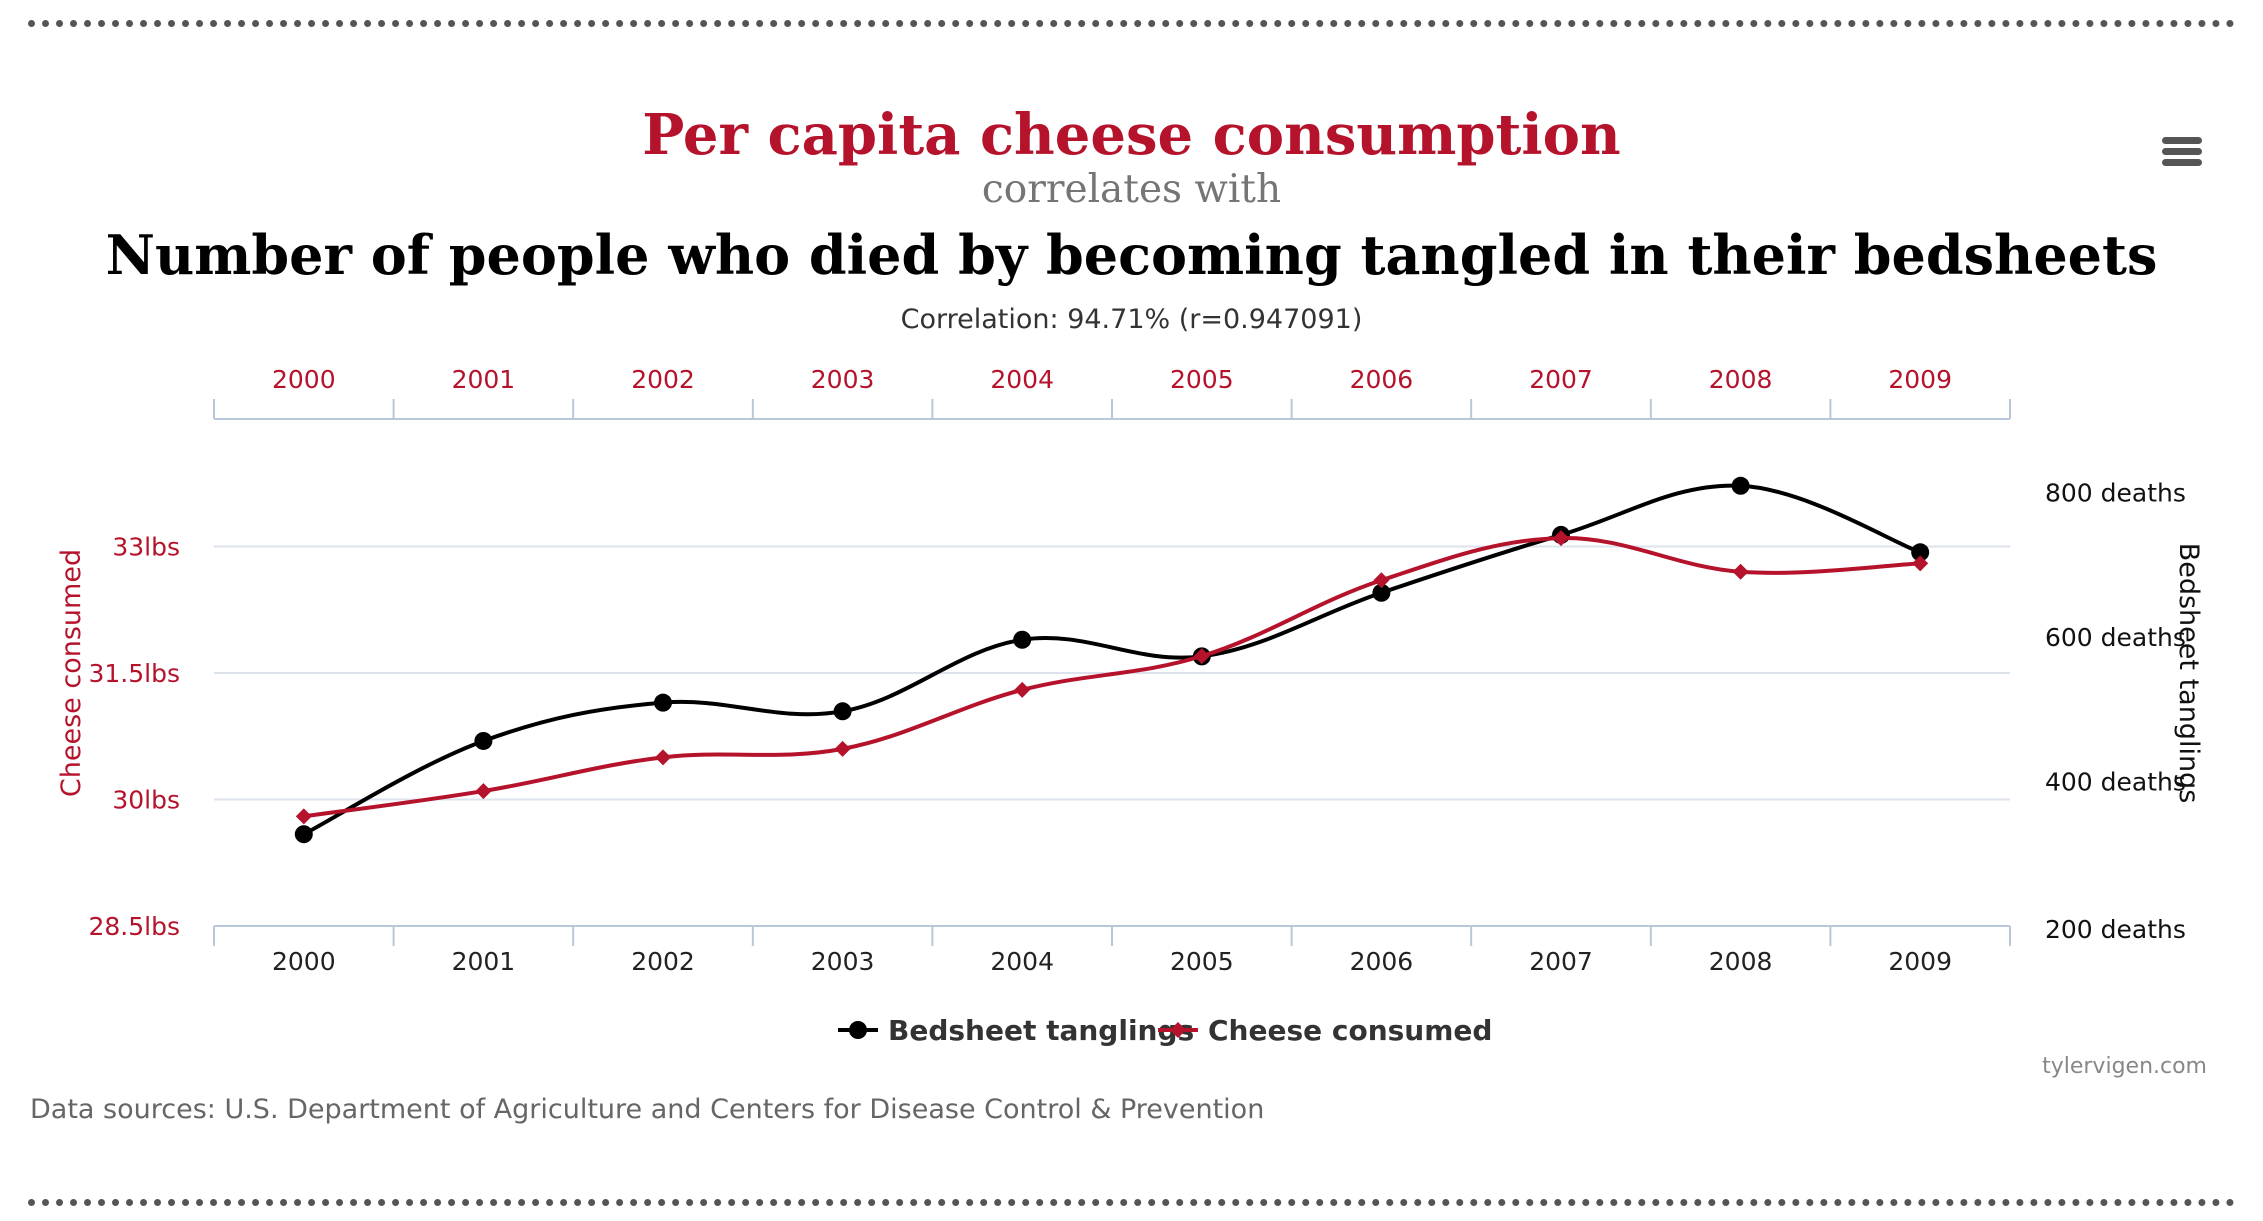 The width and height of the screenshot is (2263, 1221). Describe the element at coordinates (1920, 961) in the screenshot. I see `x-tick-label-bottom: 2009` at that location.